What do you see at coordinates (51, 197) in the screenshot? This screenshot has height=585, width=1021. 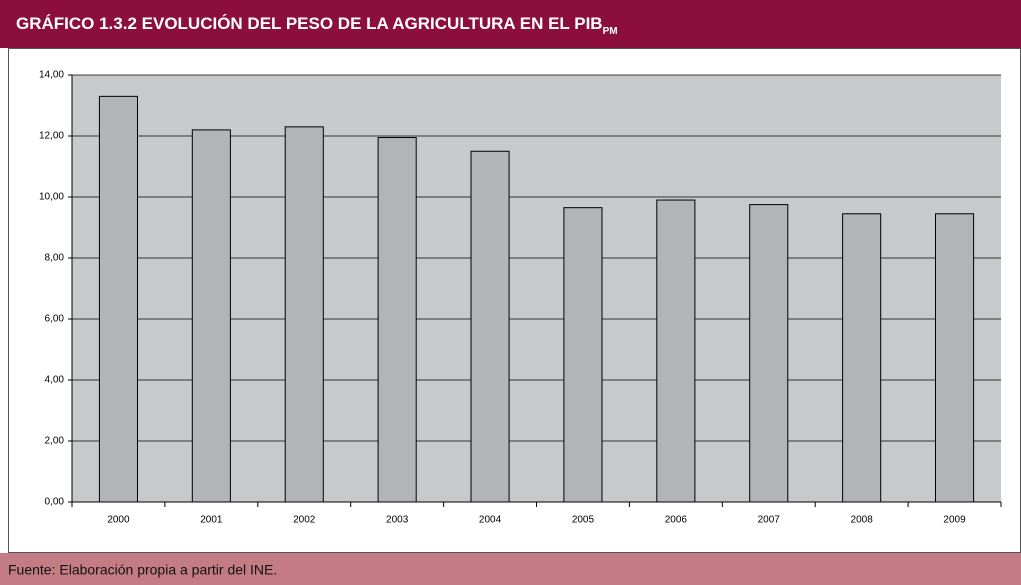 I see `y-tick-label: 10,00` at bounding box center [51, 197].